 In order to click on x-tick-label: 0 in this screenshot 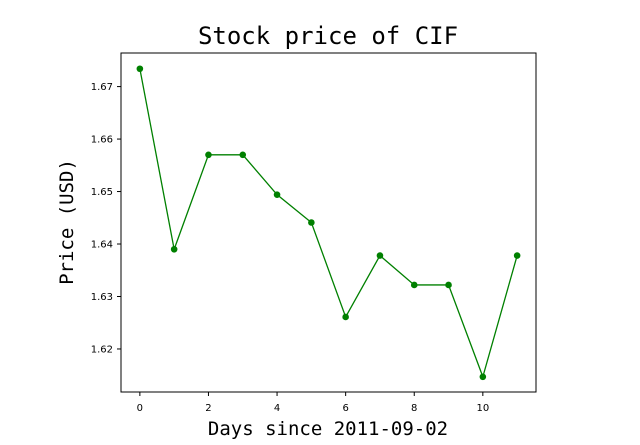, I will do `click(140, 408)`.